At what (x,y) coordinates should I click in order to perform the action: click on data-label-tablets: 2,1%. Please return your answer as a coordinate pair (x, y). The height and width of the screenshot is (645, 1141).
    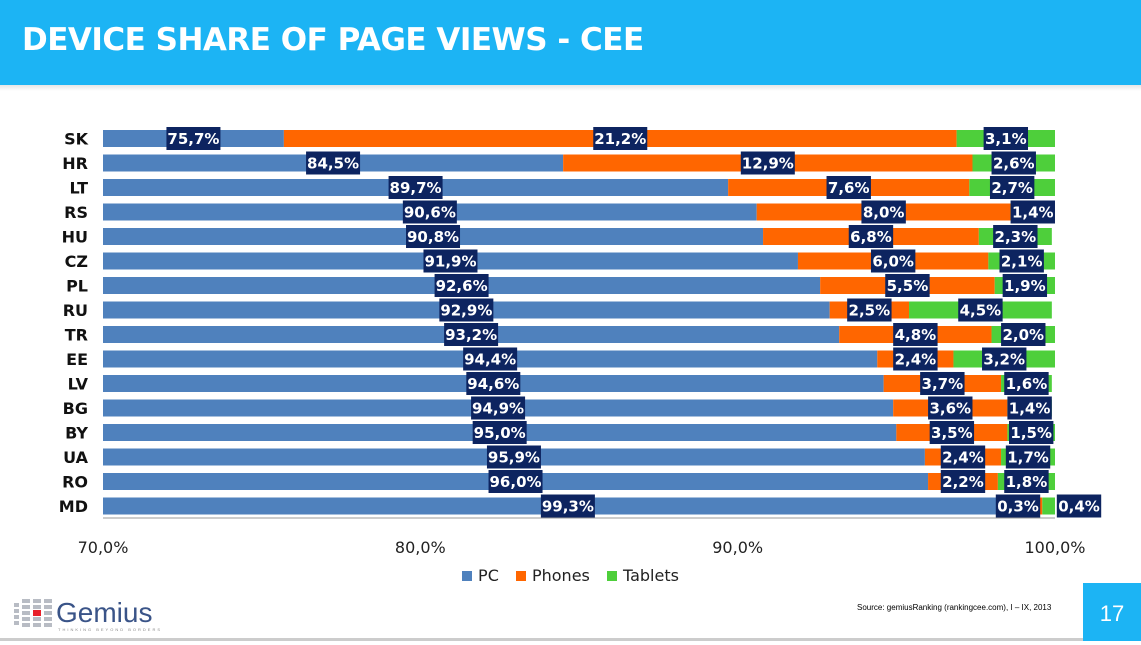
    Looking at the image, I should click on (1022, 262).